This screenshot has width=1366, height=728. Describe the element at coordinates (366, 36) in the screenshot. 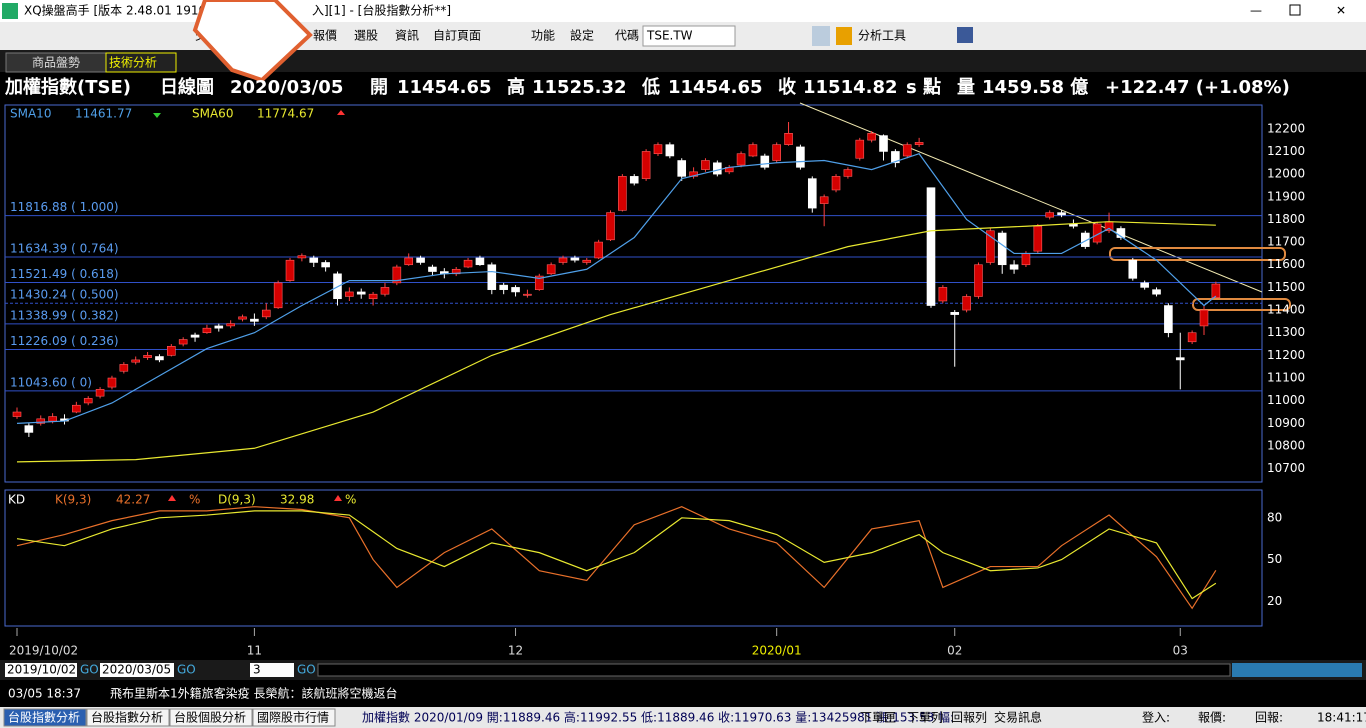

I see `menu-item: 選股` at that location.